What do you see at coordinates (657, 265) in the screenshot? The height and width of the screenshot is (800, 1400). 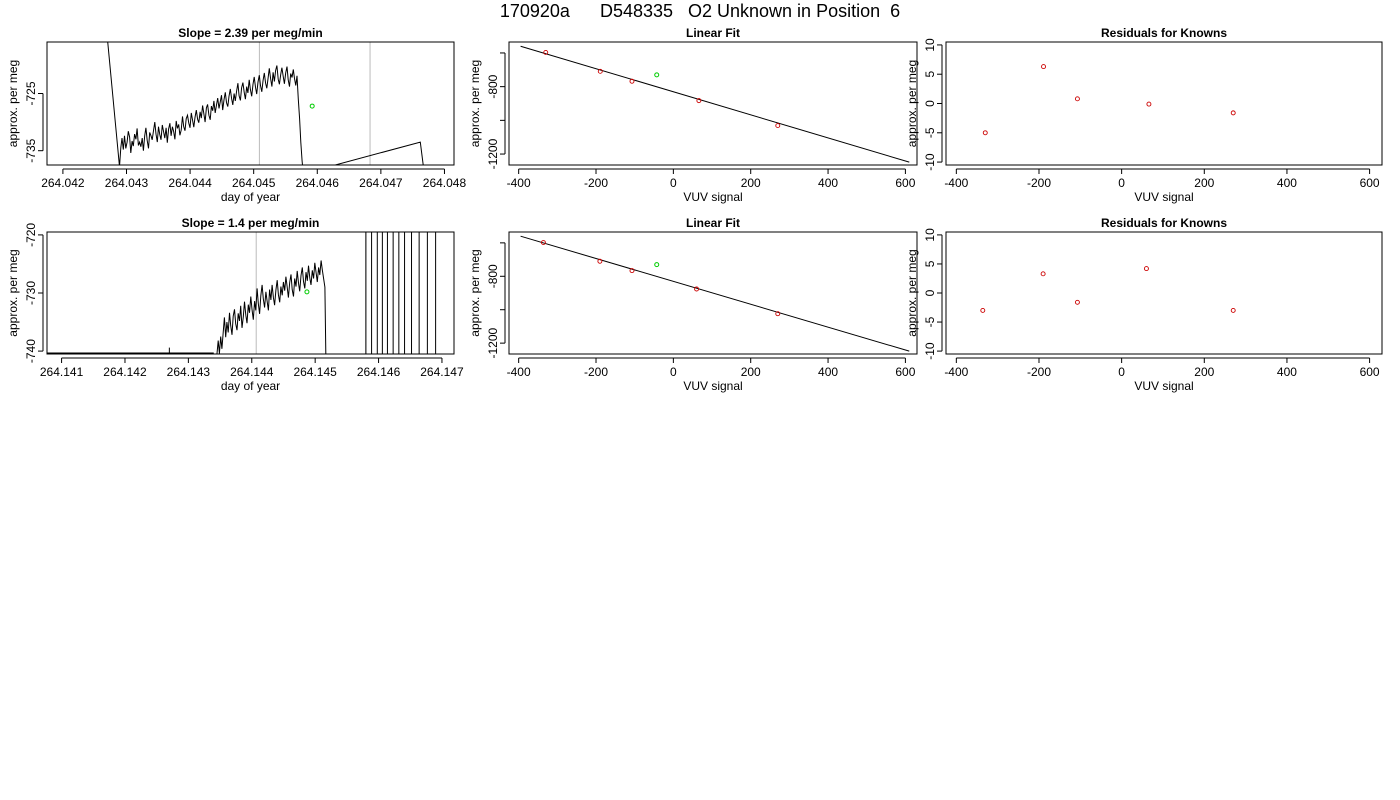 I see `unknown-point` at bounding box center [657, 265].